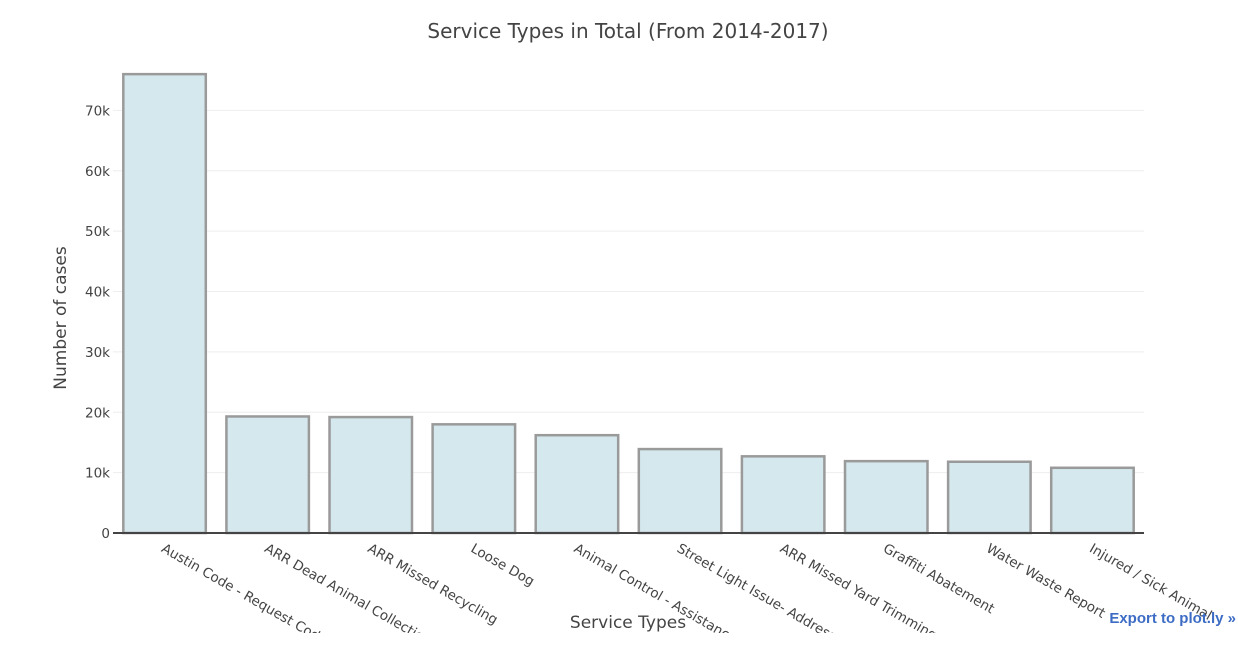  I want to click on x-tick-label: Loose Dog, so click(502, 565).